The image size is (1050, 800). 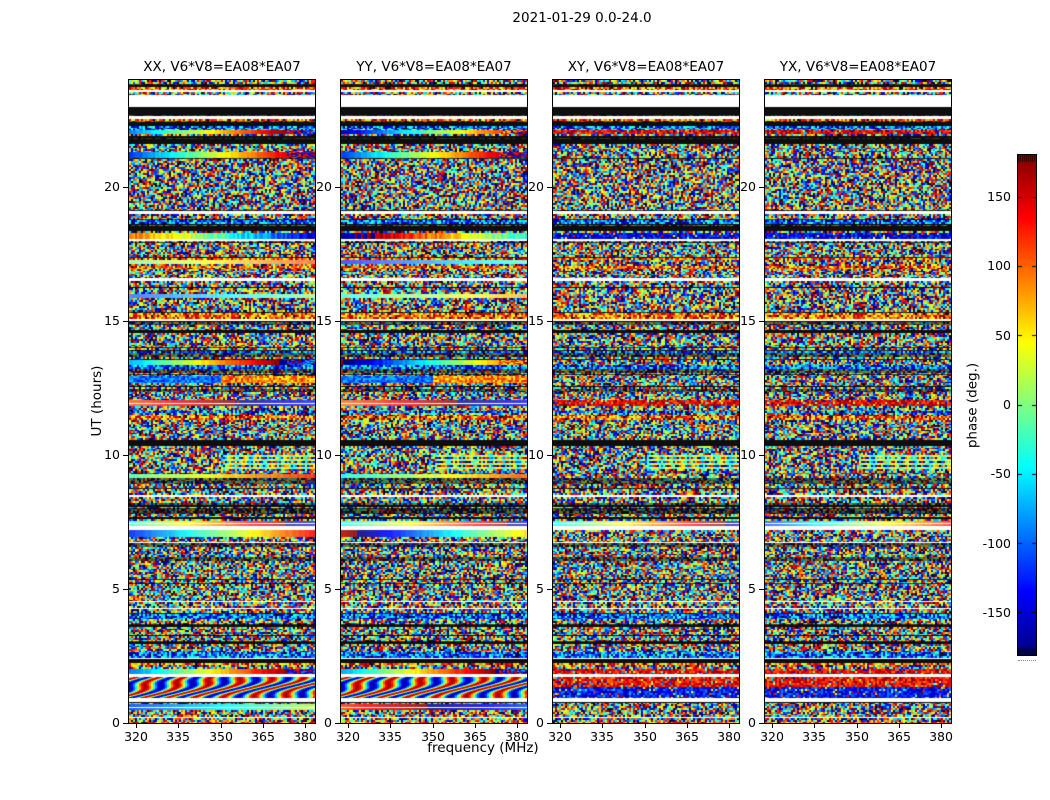 I want to click on heatmap-xy, so click(x=646, y=401).